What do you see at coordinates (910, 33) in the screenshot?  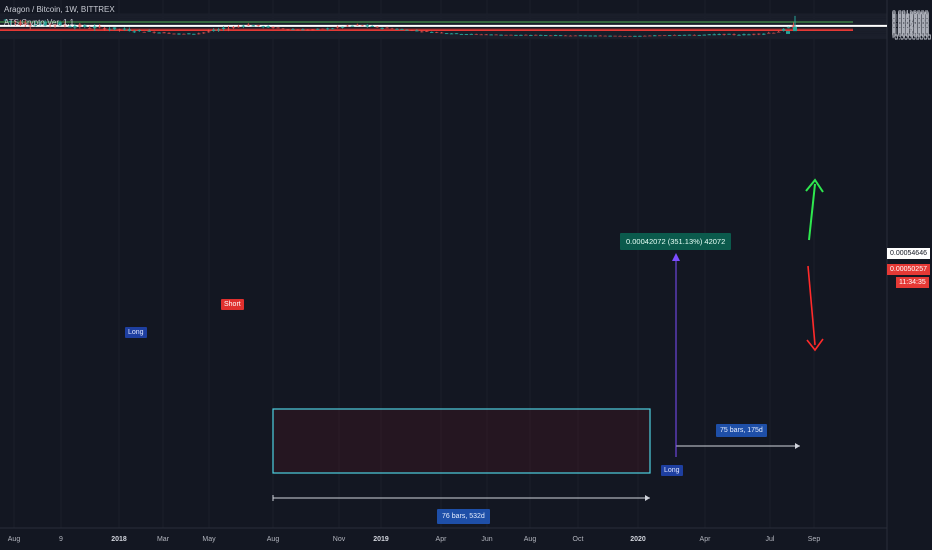 I see `price-tick-label: 0.00020000` at bounding box center [910, 33].